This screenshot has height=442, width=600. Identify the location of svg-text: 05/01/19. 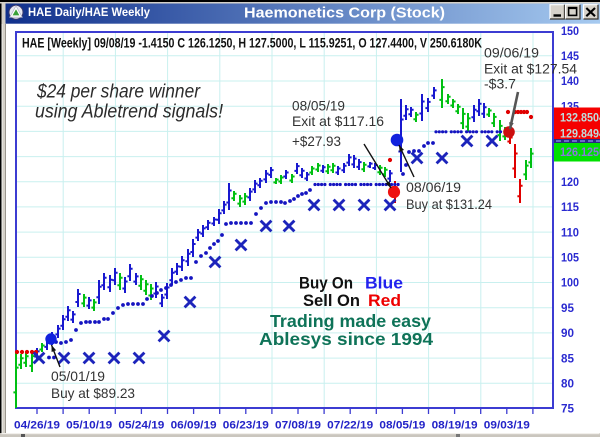
(78, 376).